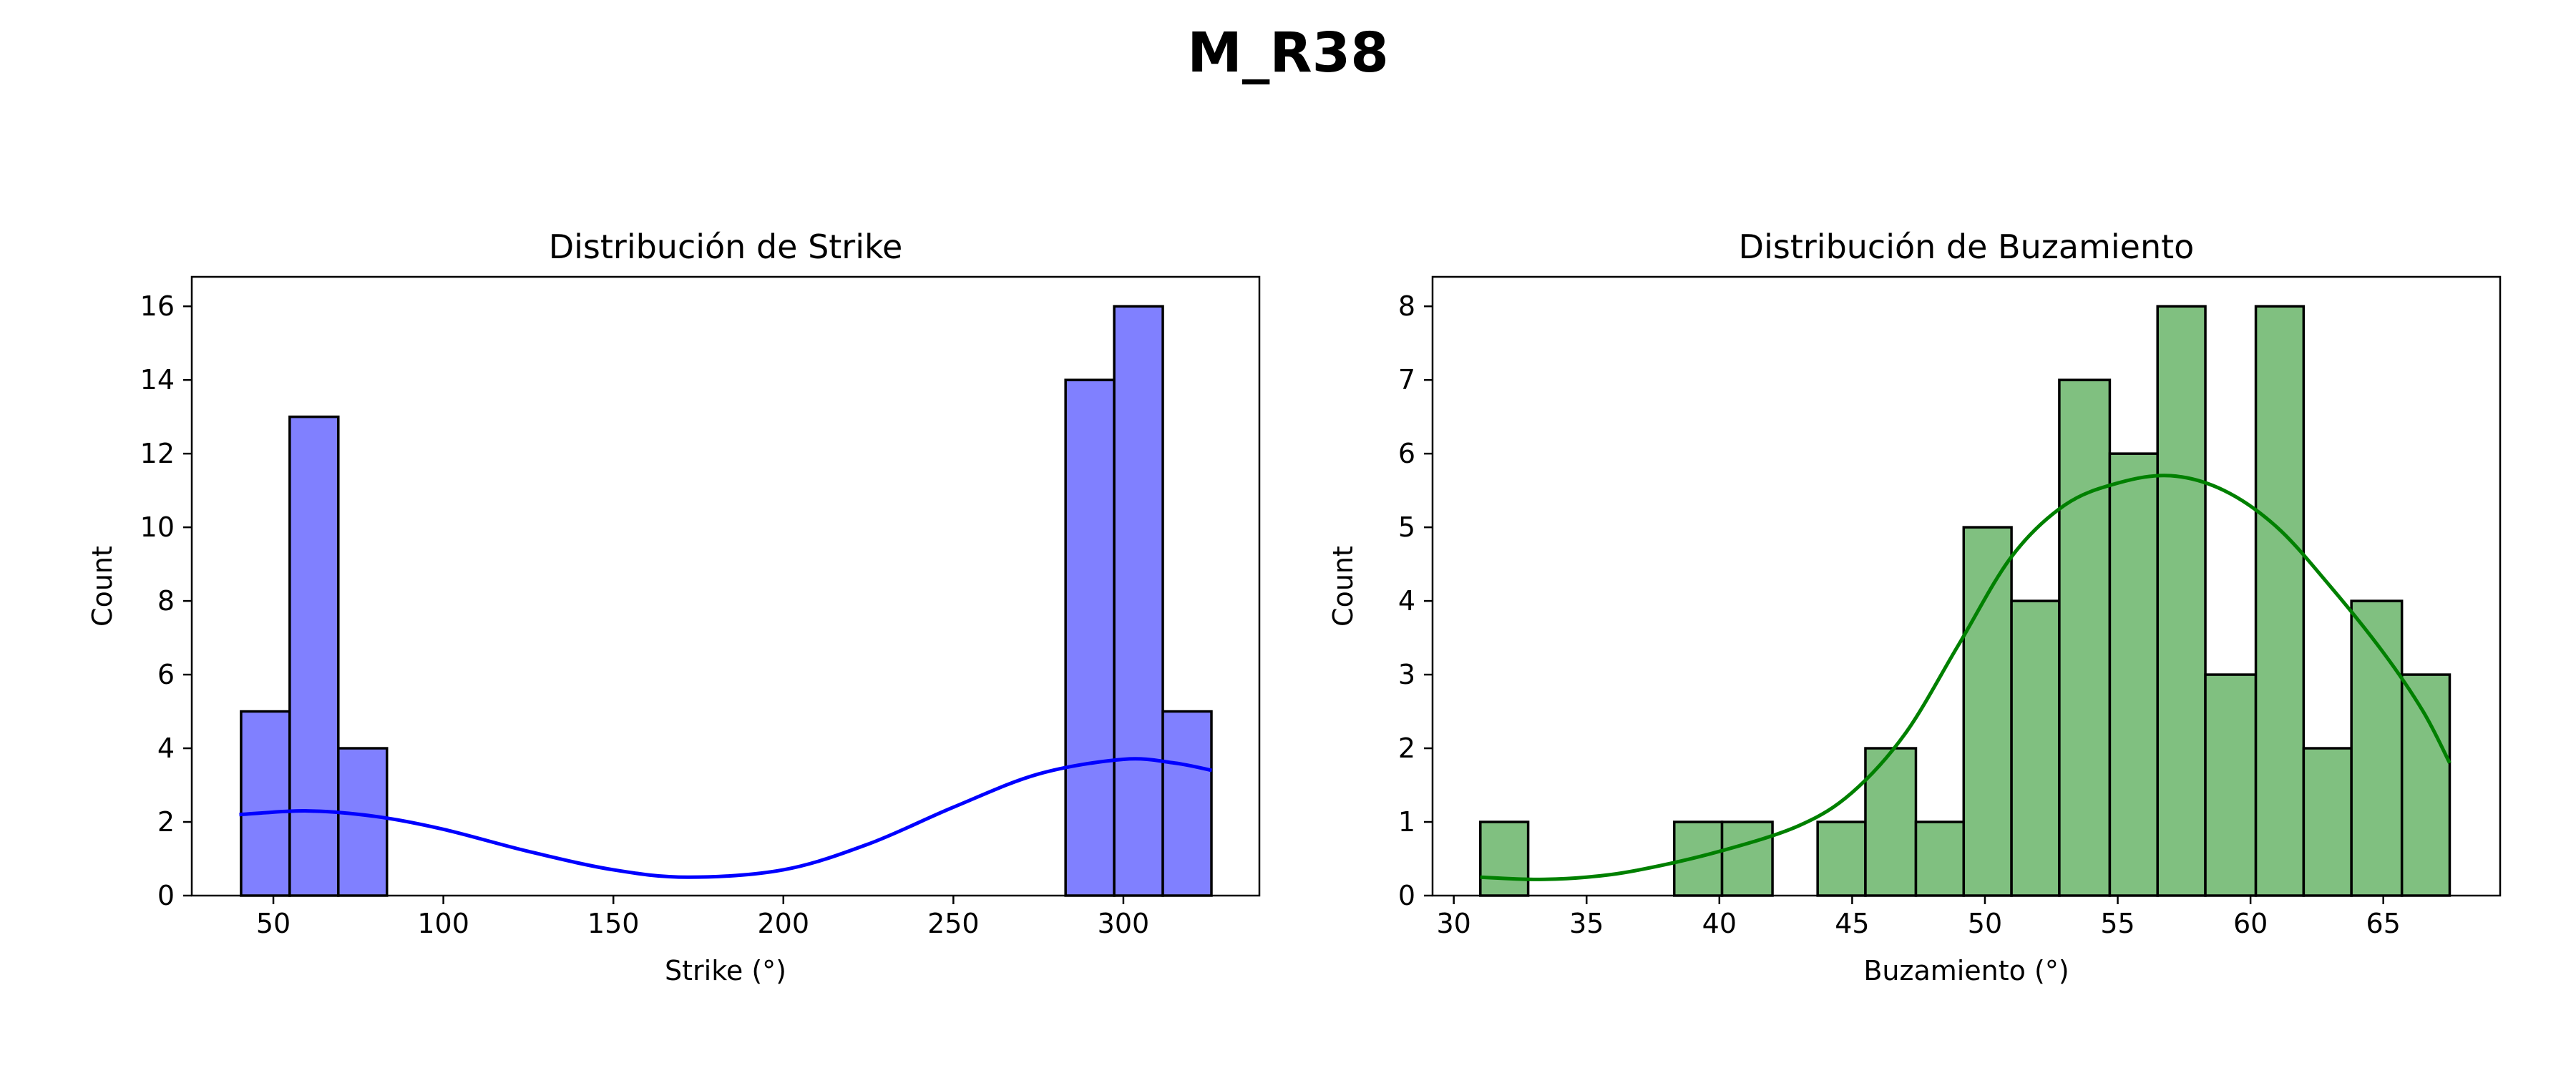 The width and height of the screenshot is (2576, 1073). What do you see at coordinates (1406, 380) in the screenshot?
I see `buzamiento-y-tick-label: 7` at bounding box center [1406, 380].